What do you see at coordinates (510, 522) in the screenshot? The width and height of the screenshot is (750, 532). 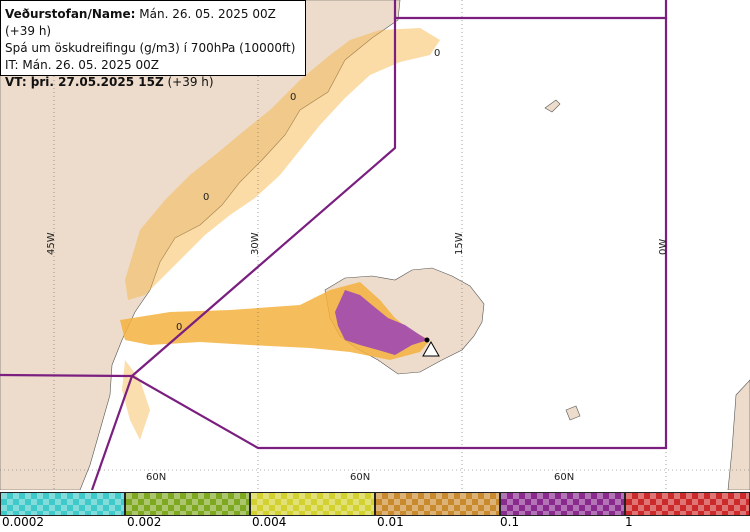 I see `legend-tick: 0.1` at bounding box center [510, 522].